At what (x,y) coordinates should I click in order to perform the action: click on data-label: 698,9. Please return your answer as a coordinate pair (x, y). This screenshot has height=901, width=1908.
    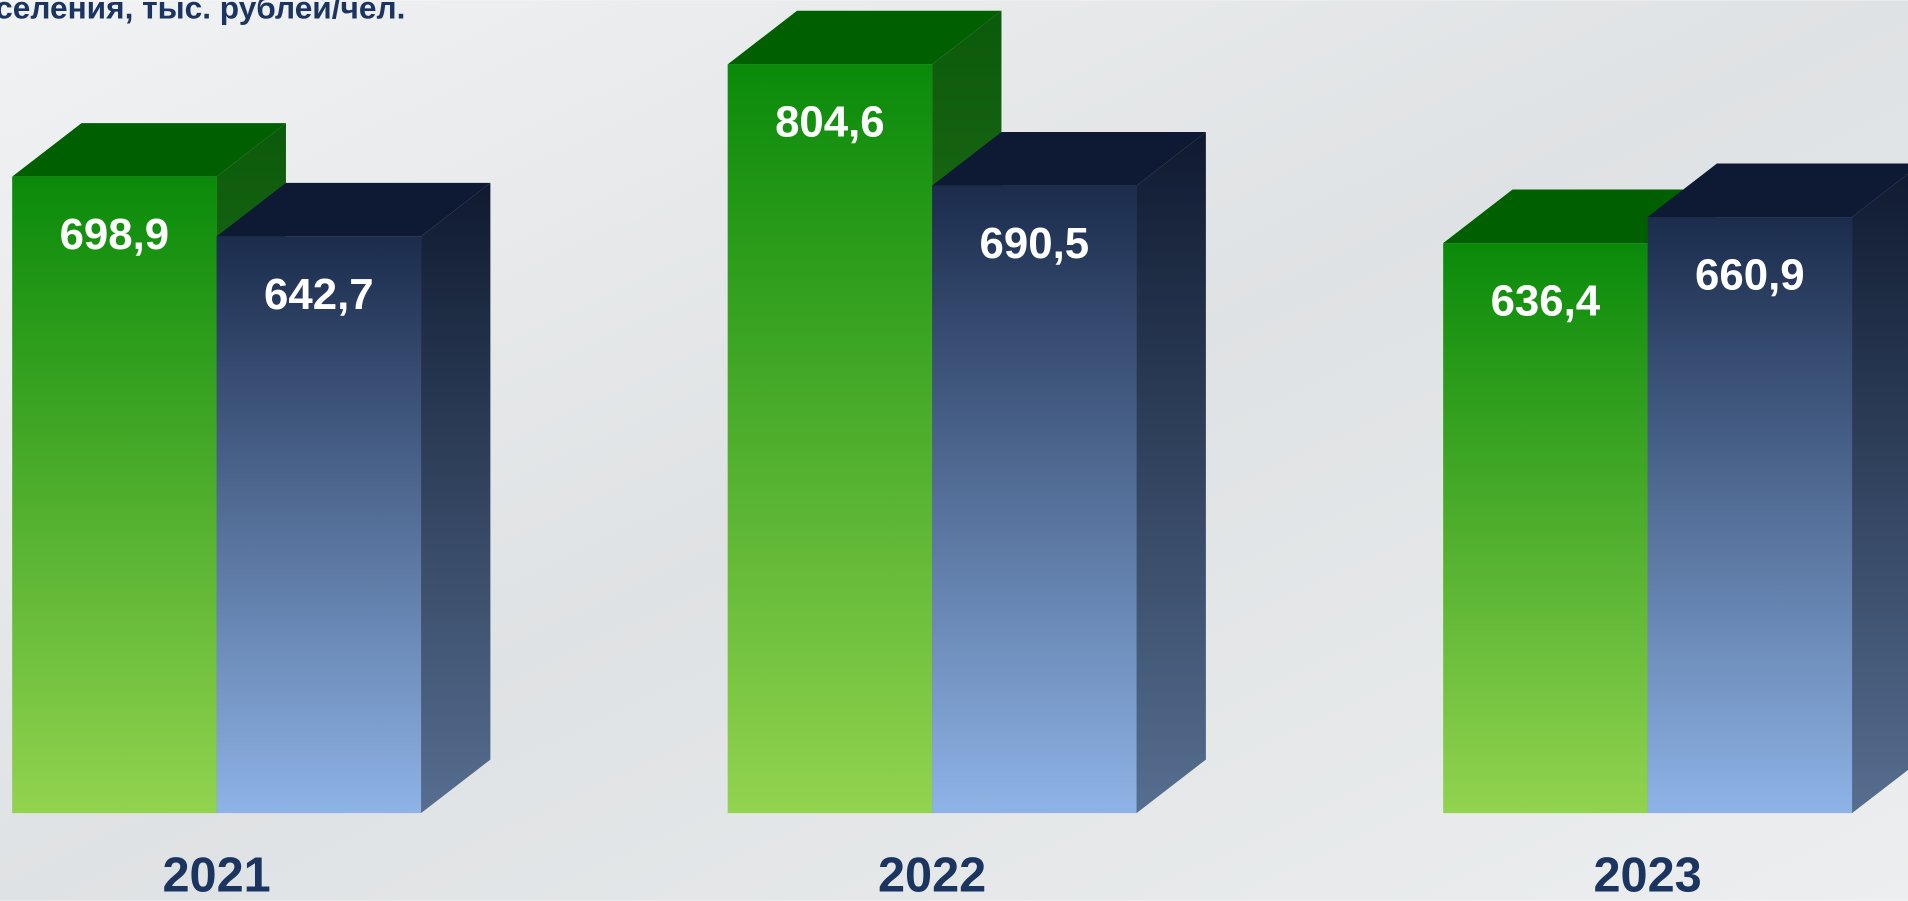
    Looking at the image, I should click on (115, 234).